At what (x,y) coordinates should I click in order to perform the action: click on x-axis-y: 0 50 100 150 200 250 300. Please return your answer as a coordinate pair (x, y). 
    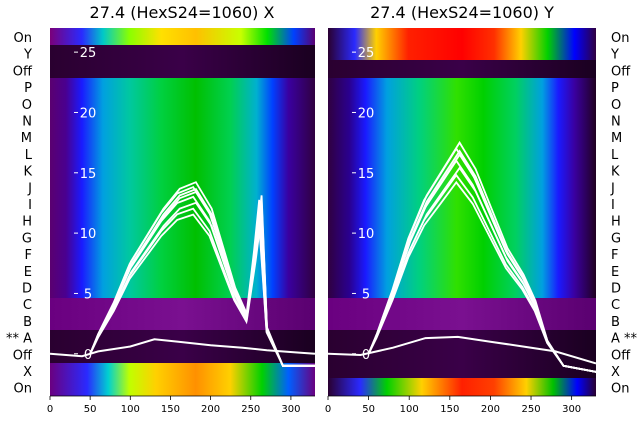
    Looking at the image, I should click on (460, 405).